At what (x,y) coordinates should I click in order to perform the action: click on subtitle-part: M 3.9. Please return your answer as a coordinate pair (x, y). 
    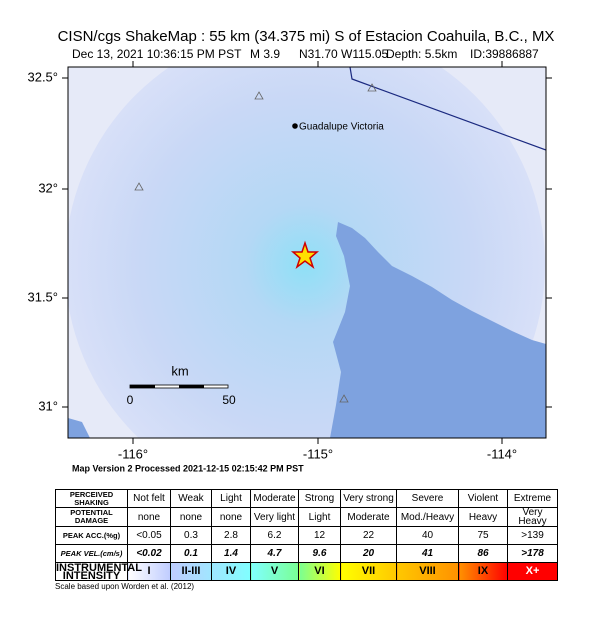
    Looking at the image, I should click on (265, 54).